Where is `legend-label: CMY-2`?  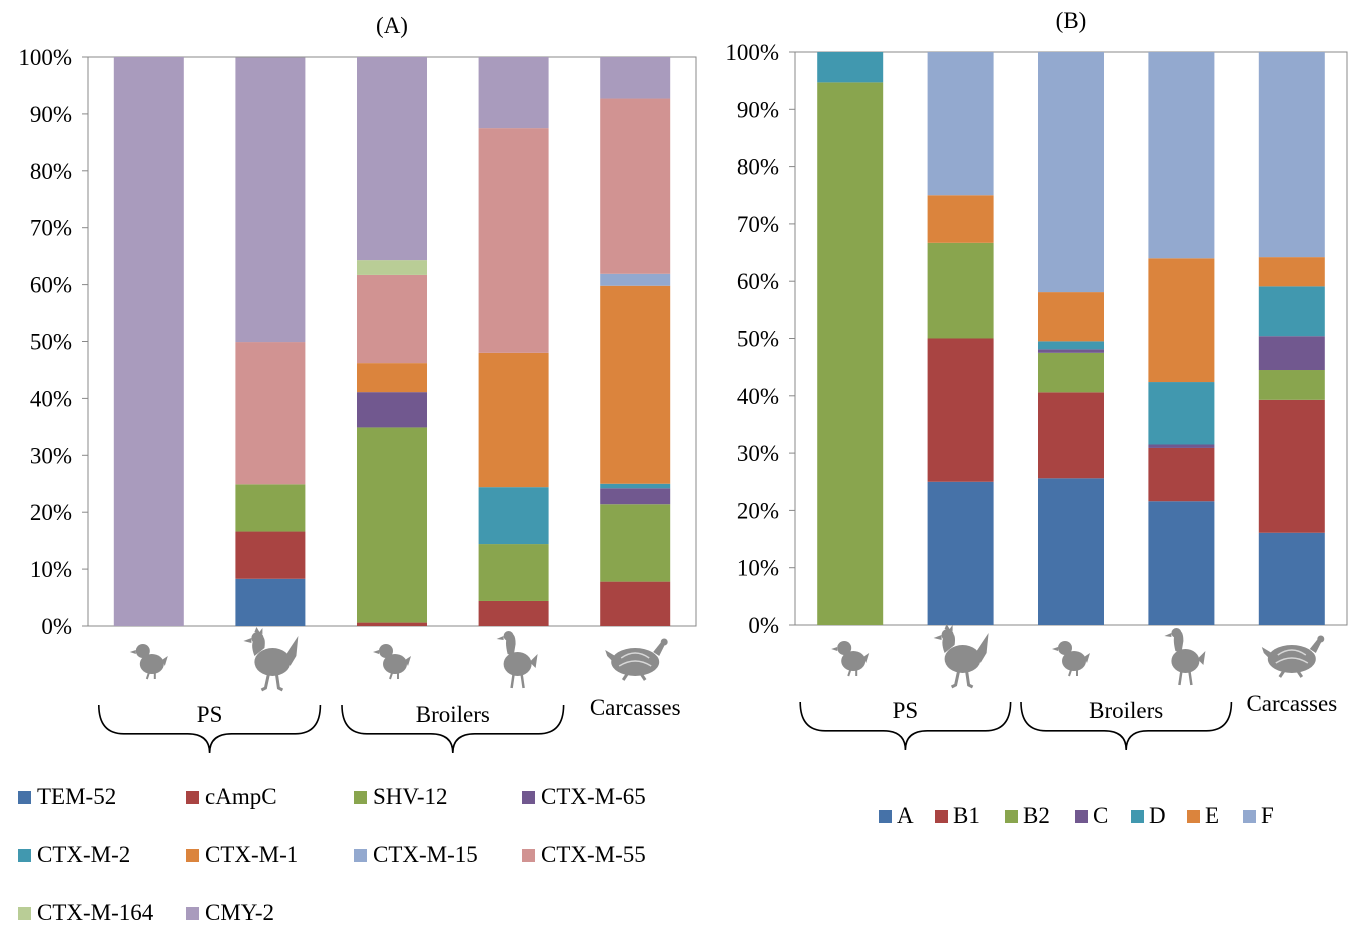
legend-label: CMY-2 is located at coordinates (239, 912).